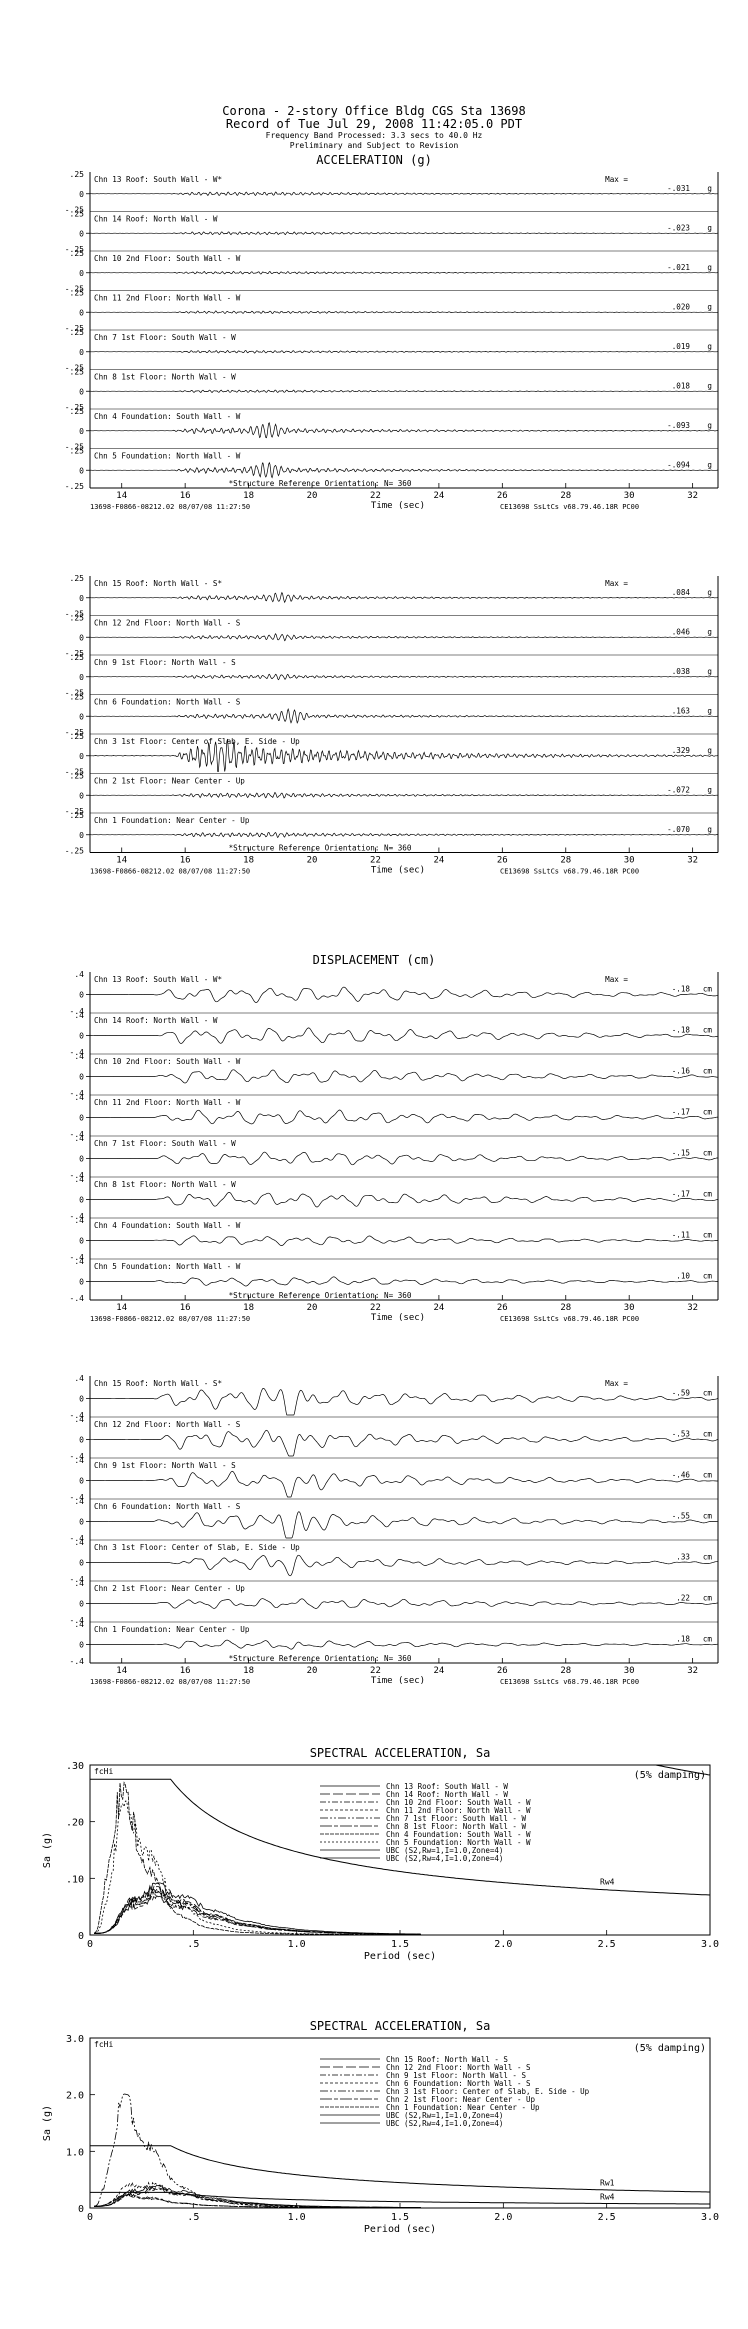 This screenshot has width=748, height=2329. What do you see at coordinates (167, 416) in the screenshot?
I see `channel-label: Chn 4 Foundation: South Wall - W` at bounding box center [167, 416].